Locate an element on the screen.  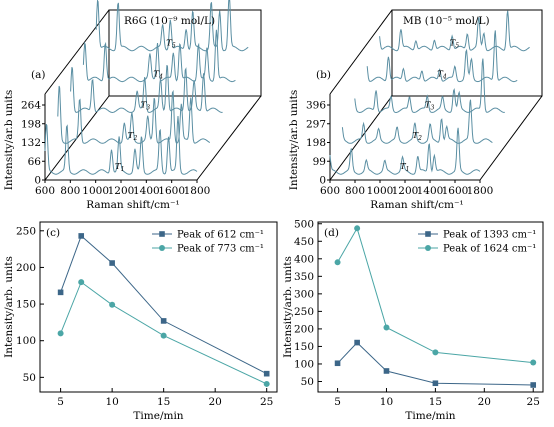
trace-label: T4 is located at coordinates (158, 74).